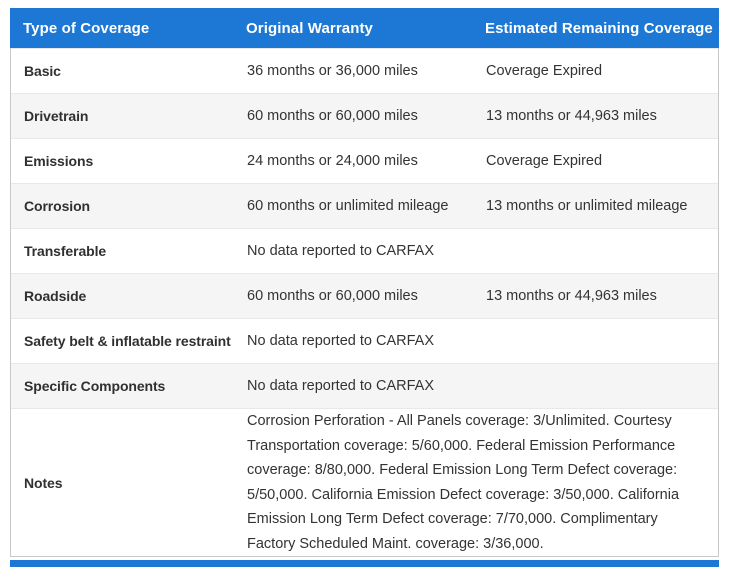  I want to click on coverage-type-cell: Roadside, so click(55, 296).